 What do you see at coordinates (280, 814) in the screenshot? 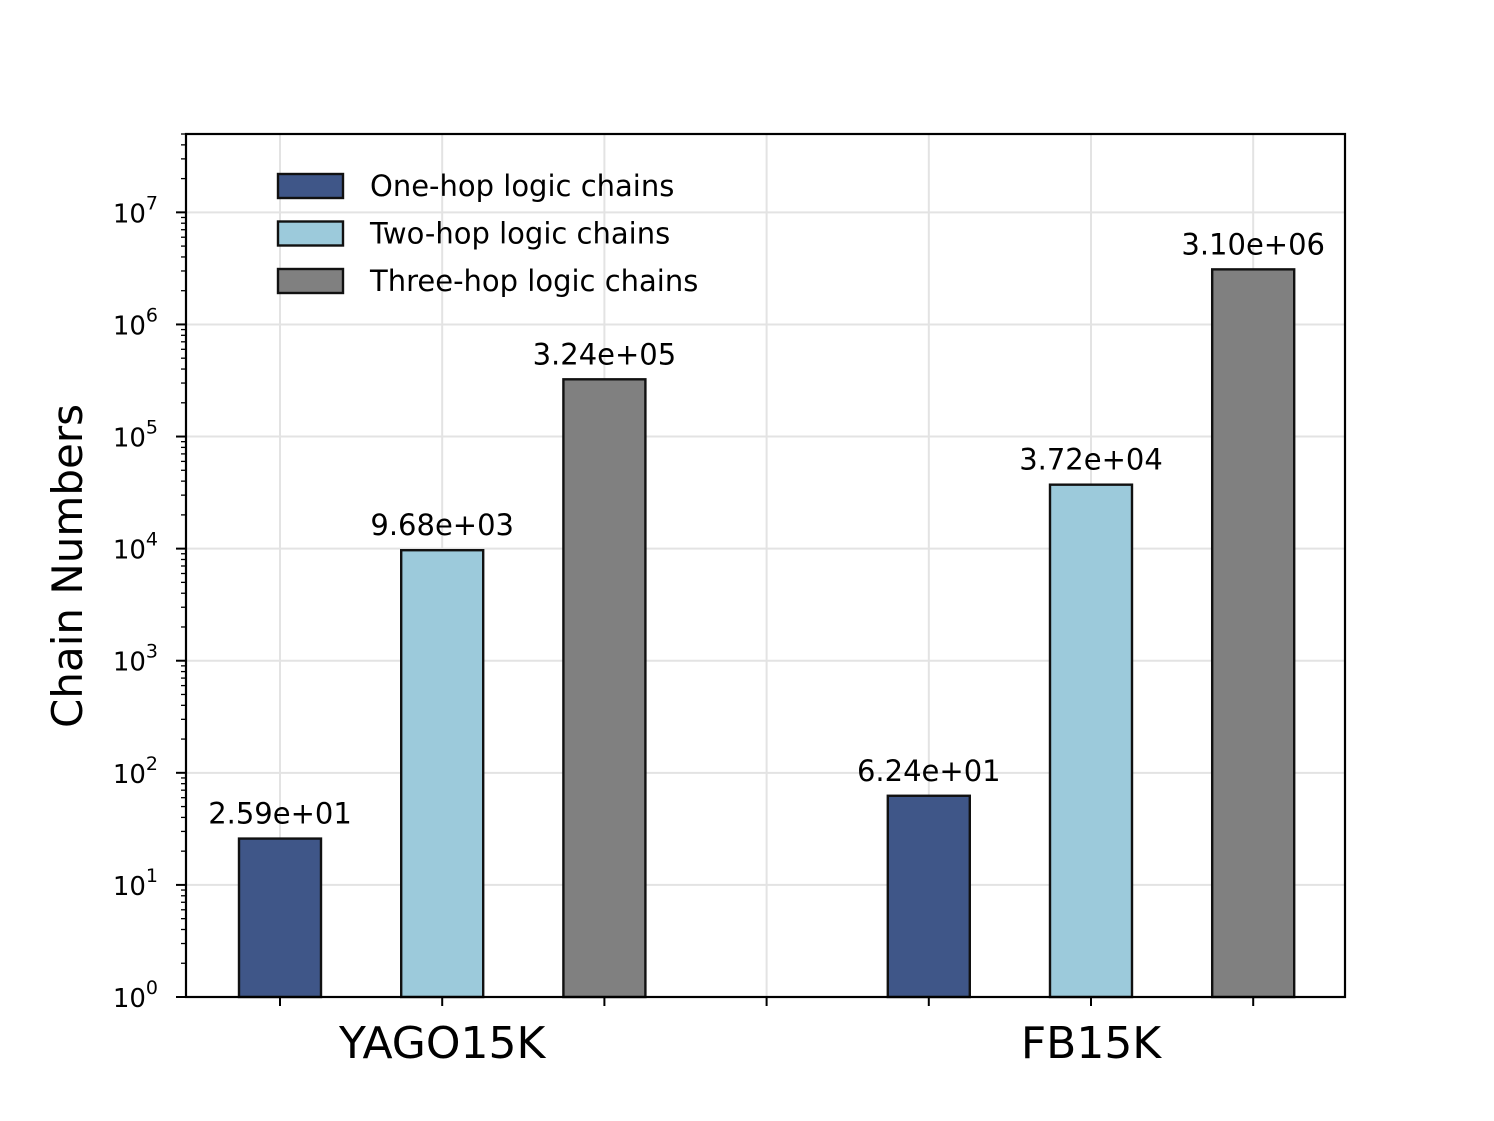
I see `data-label: 2.59e+01` at bounding box center [280, 814].